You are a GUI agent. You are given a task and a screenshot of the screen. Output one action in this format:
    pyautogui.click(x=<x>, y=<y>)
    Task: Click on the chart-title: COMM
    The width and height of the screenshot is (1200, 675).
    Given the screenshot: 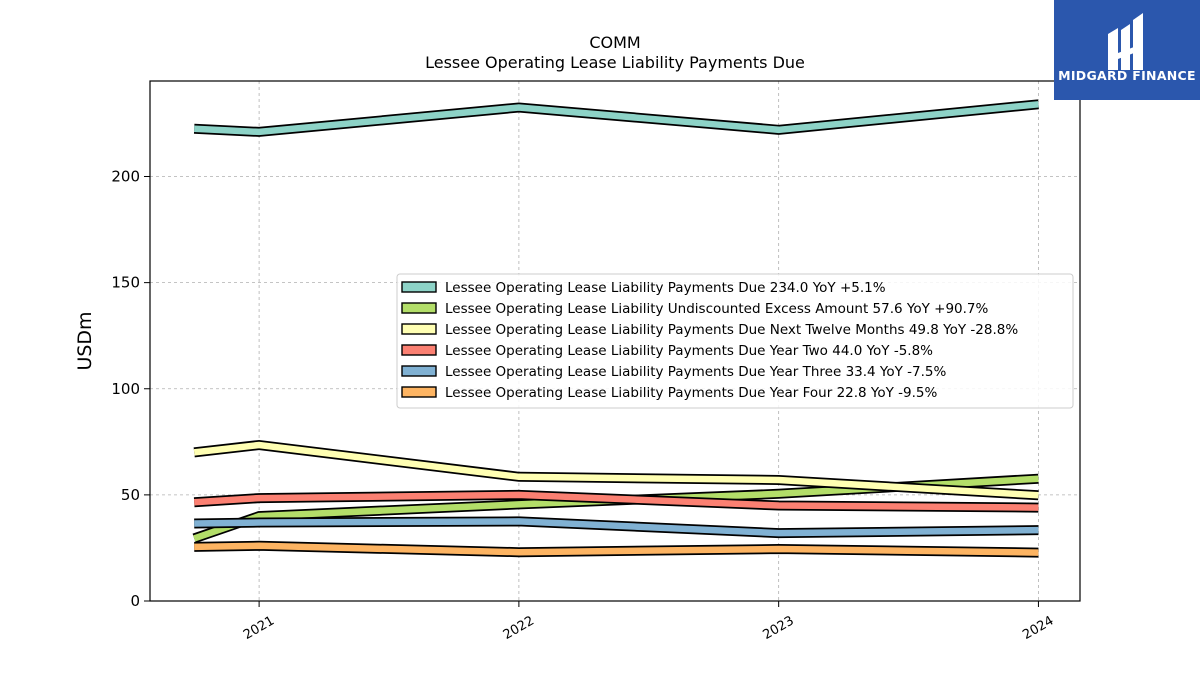 What is the action you would take?
    pyautogui.click(x=614, y=42)
    